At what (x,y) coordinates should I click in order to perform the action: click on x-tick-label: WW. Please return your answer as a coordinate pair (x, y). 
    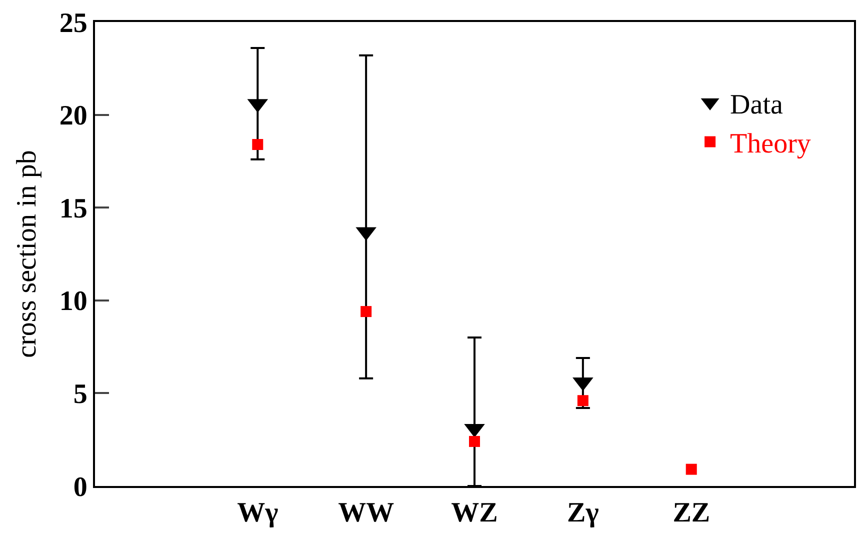
    Looking at the image, I should click on (366, 513).